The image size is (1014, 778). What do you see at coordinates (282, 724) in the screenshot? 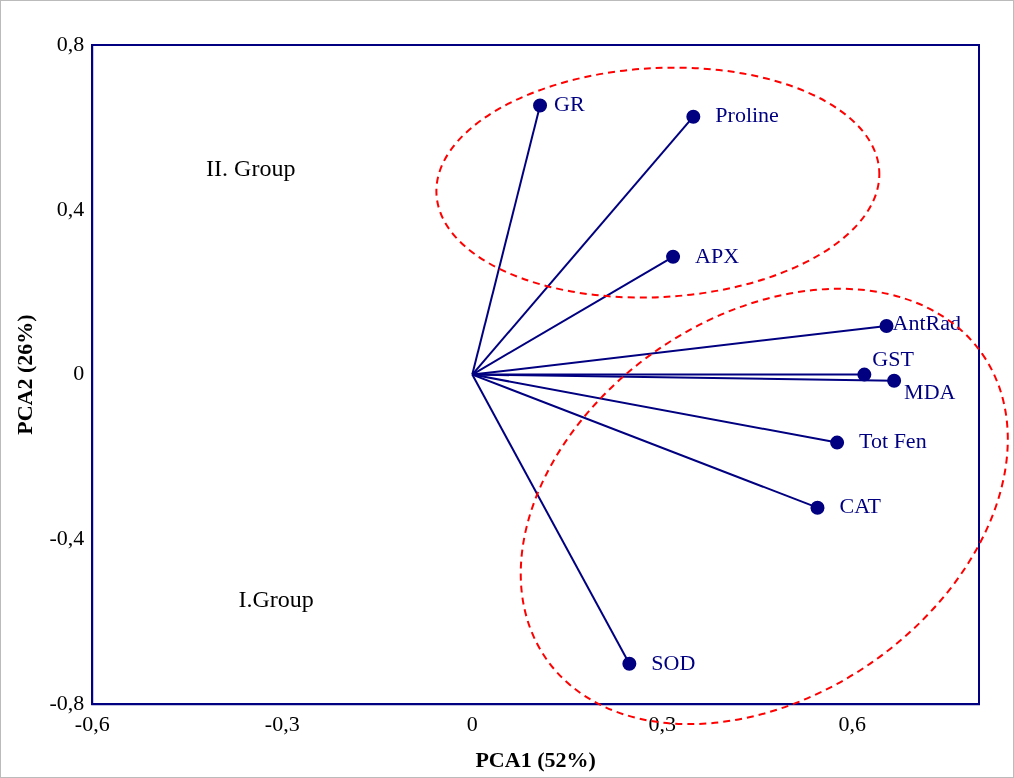
I see `x-tick-label: -0,3` at bounding box center [282, 724].